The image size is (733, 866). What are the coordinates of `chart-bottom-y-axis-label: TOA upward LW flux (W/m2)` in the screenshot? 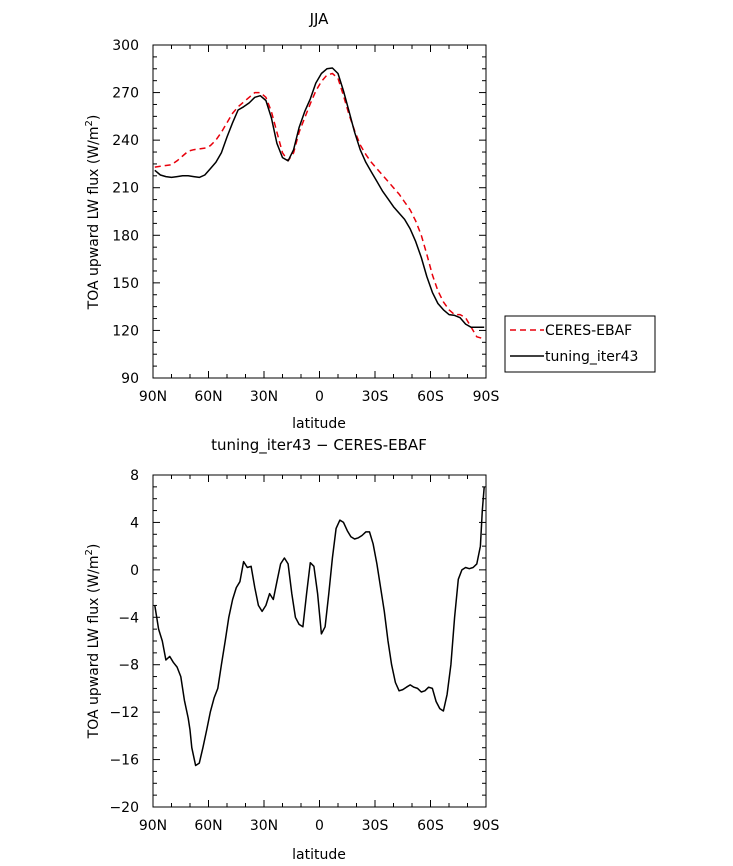 It's located at (93, 642).